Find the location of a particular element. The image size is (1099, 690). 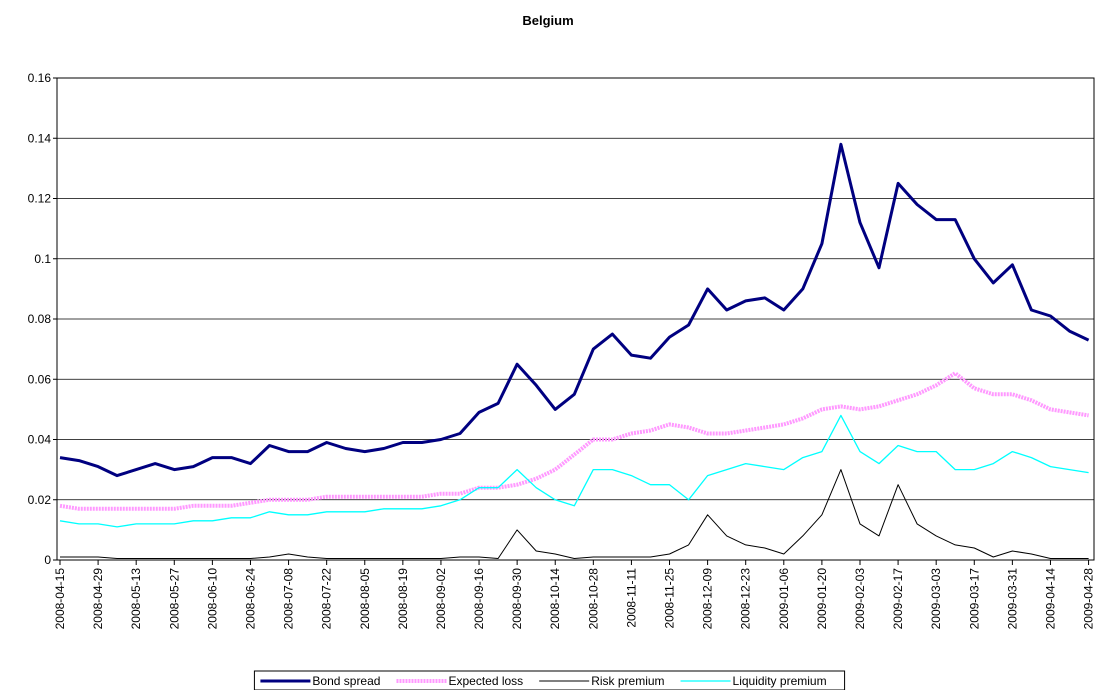

x-tick-label: 2008-12-09 is located at coordinates (708, 599).